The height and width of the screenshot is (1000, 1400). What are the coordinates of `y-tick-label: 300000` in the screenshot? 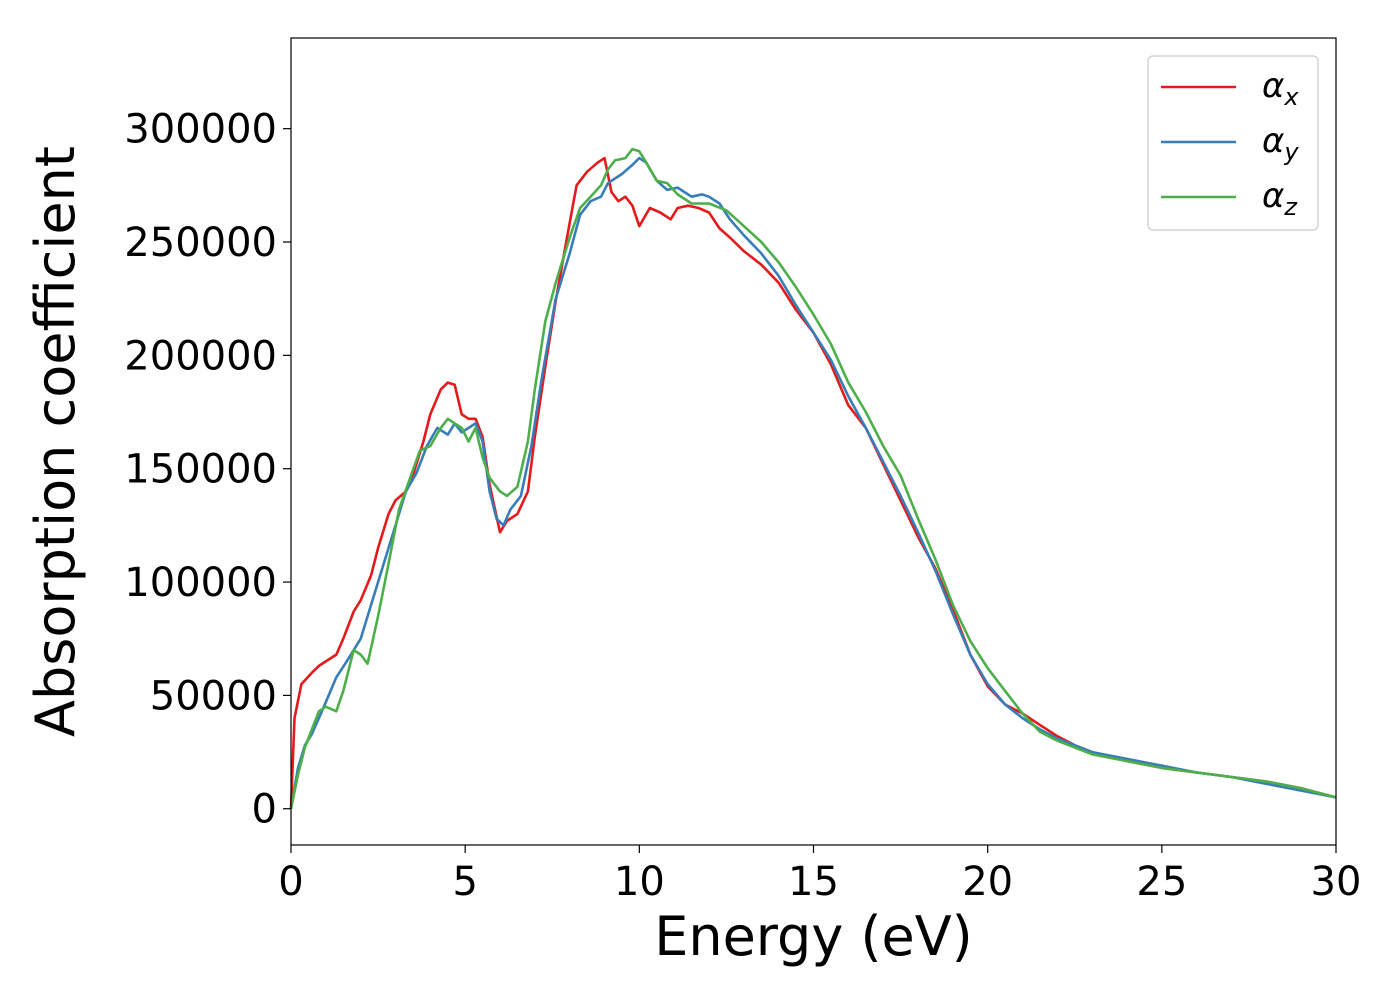 It's located at (200, 130).